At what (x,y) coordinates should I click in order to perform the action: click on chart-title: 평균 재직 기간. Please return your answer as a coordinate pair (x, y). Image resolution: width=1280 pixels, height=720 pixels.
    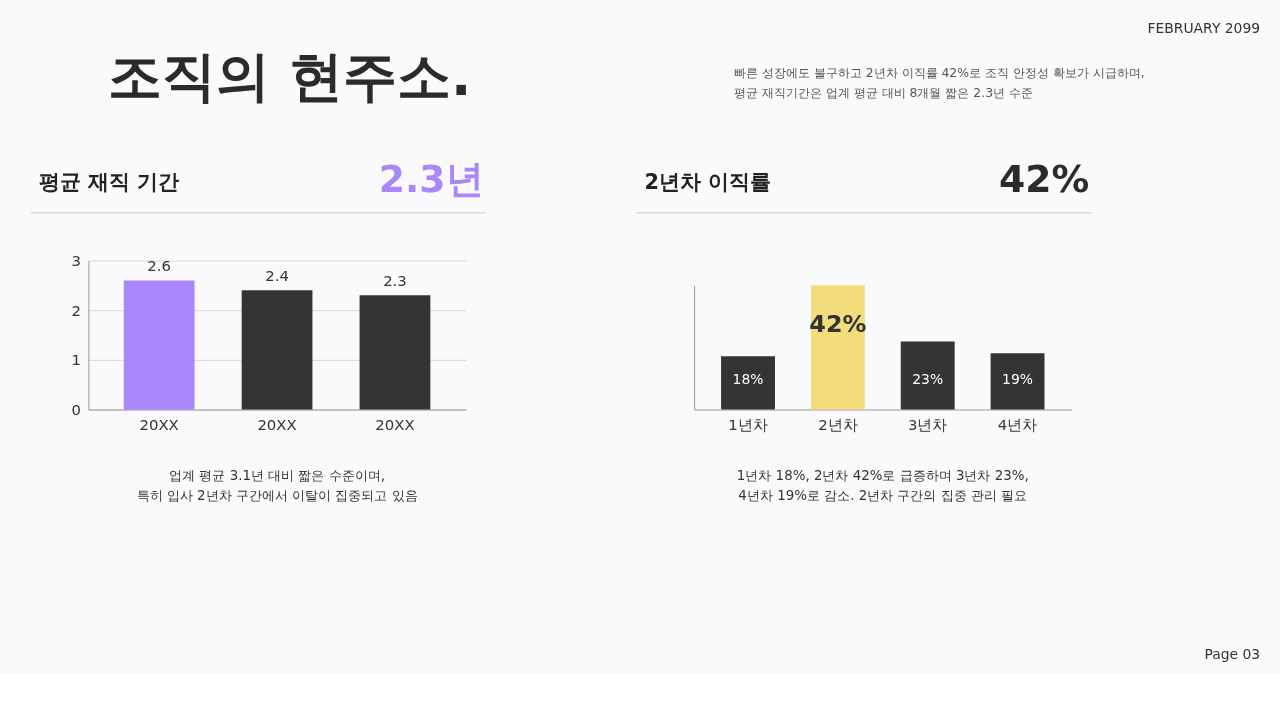
    Looking at the image, I should click on (109, 182).